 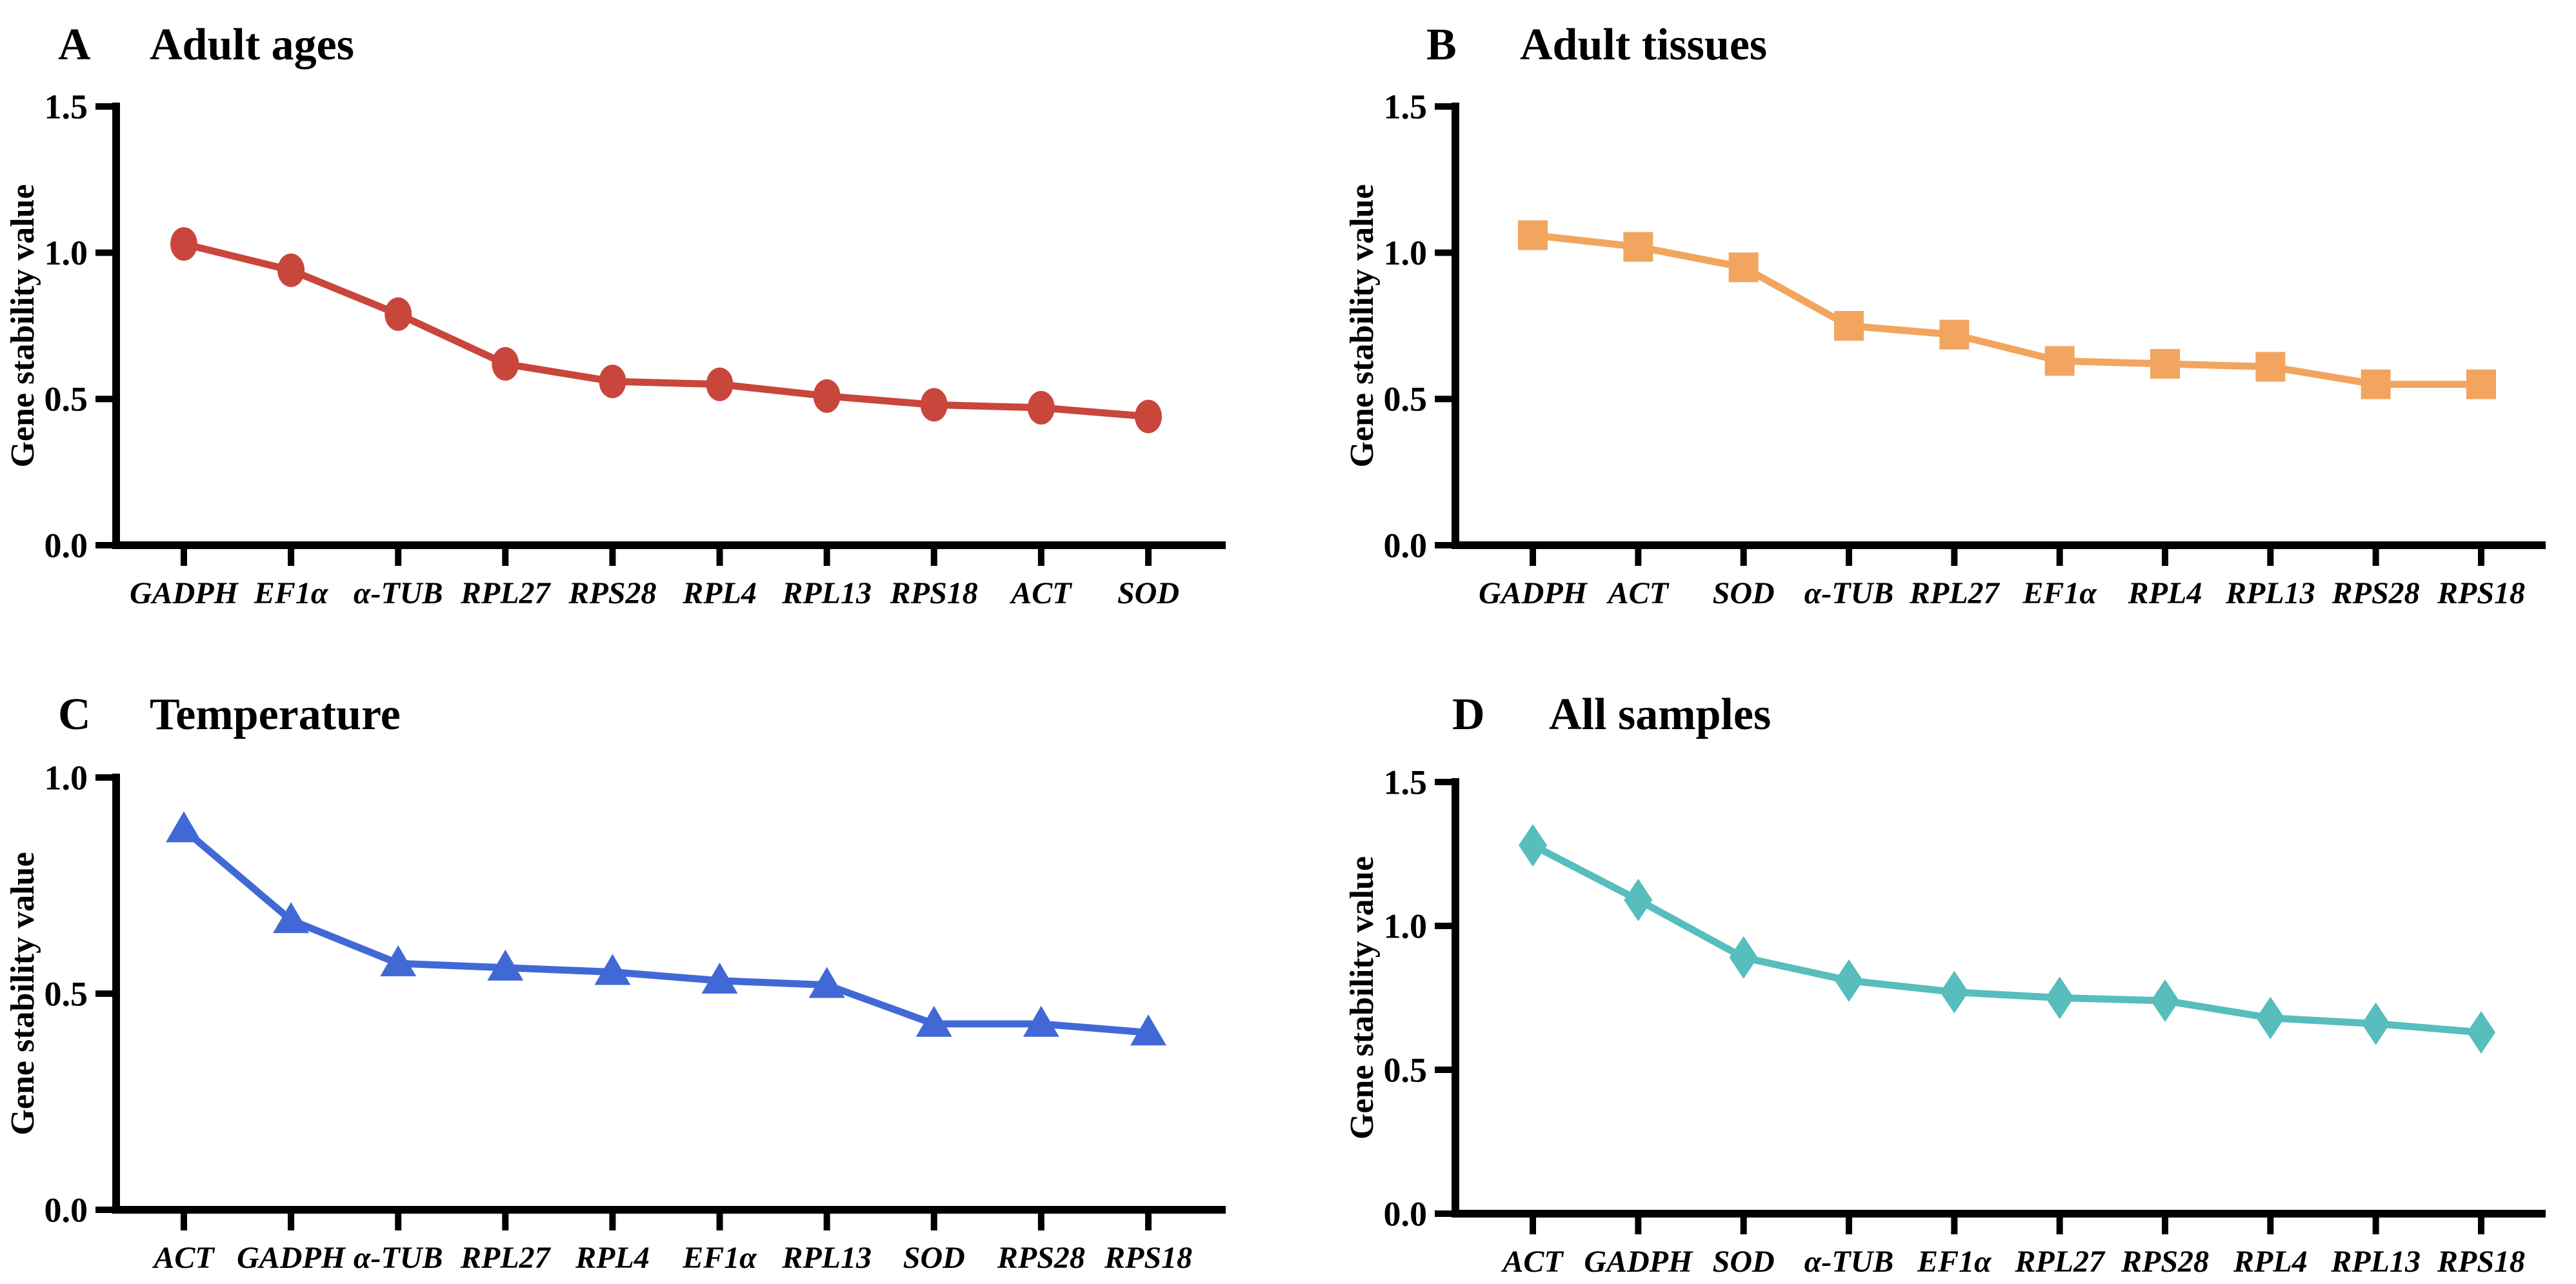 I want to click on panel-title: Adult tissues, so click(x=1643, y=45).